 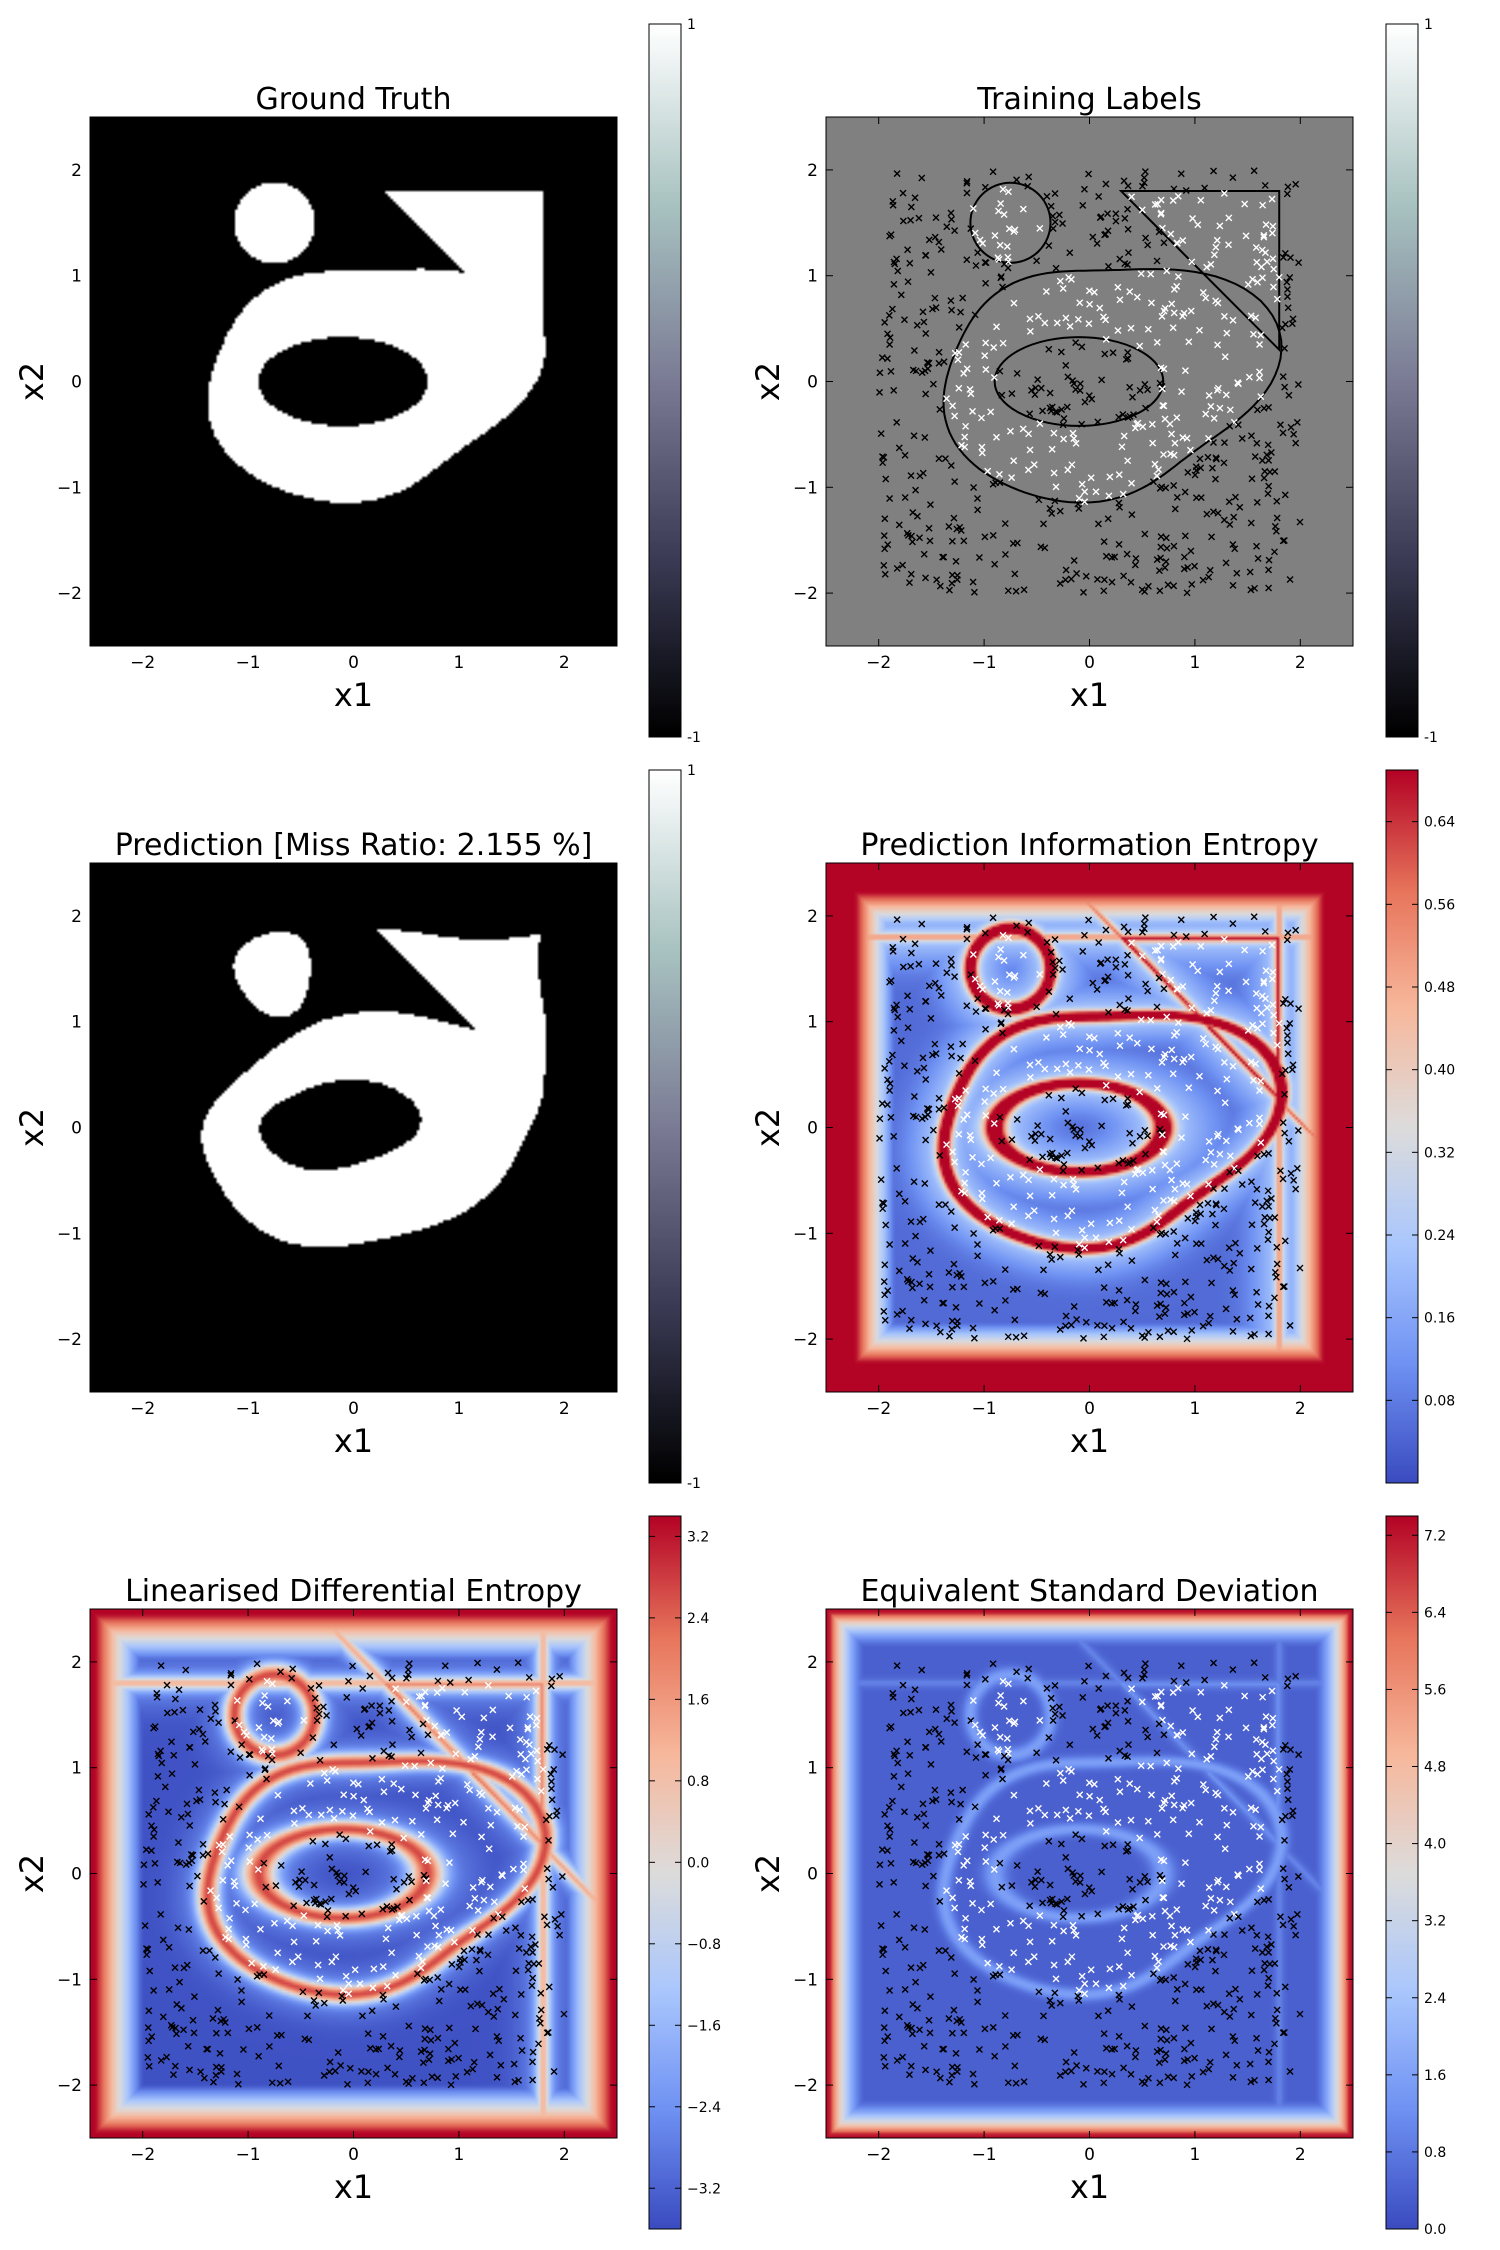 What do you see at coordinates (1435, 2076) in the screenshot?
I see `colorbar-tick-label: 1.6` at bounding box center [1435, 2076].